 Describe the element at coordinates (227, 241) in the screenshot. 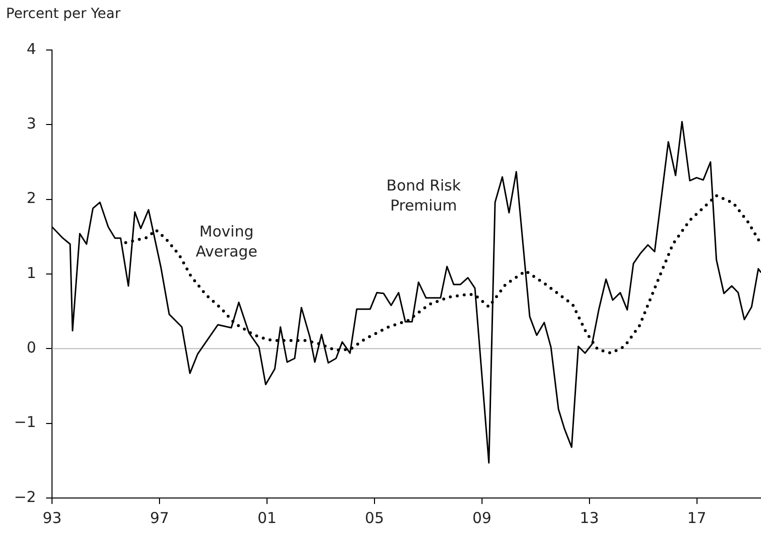

I see `series-label: Moving Average` at that location.